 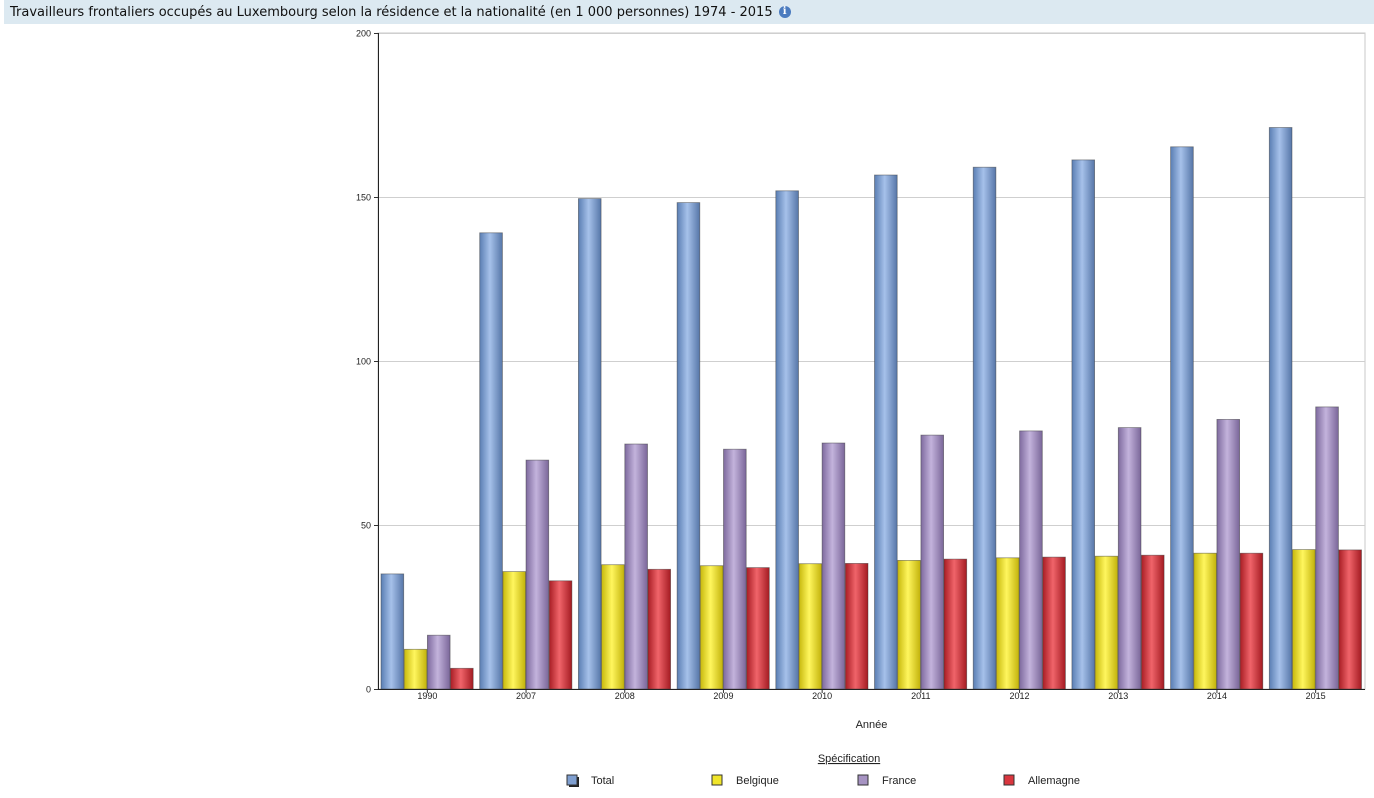 What do you see at coordinates (822, 696) in the screenshot?
I see `x-tick-label: 2010` at bounding box center [822, 696].